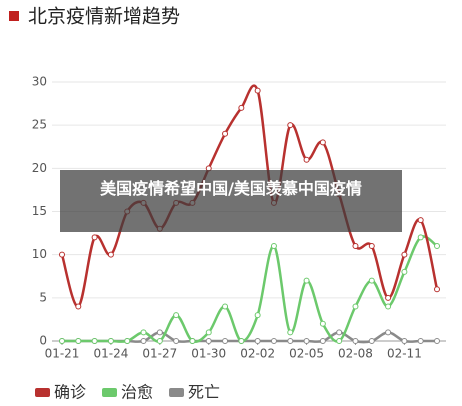 The image size is (462, 406). Describe the element at coordinates (257, 354) in the screenshot. I see `x-tick-label: 02-02` at that location.